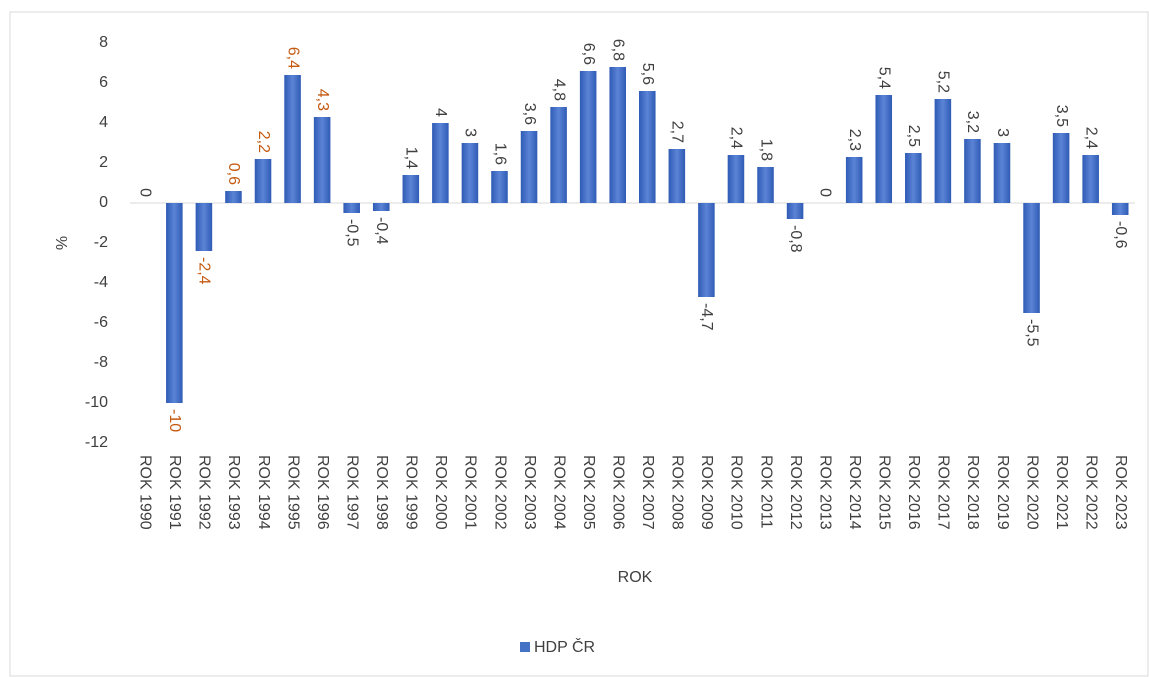 The width and height of the screenshot is (1149, 677). What do you see at coordinates (913, 492) in the screenshot?
I see `x-tick-label: ROK 2016` at bounding box center [913, 492].